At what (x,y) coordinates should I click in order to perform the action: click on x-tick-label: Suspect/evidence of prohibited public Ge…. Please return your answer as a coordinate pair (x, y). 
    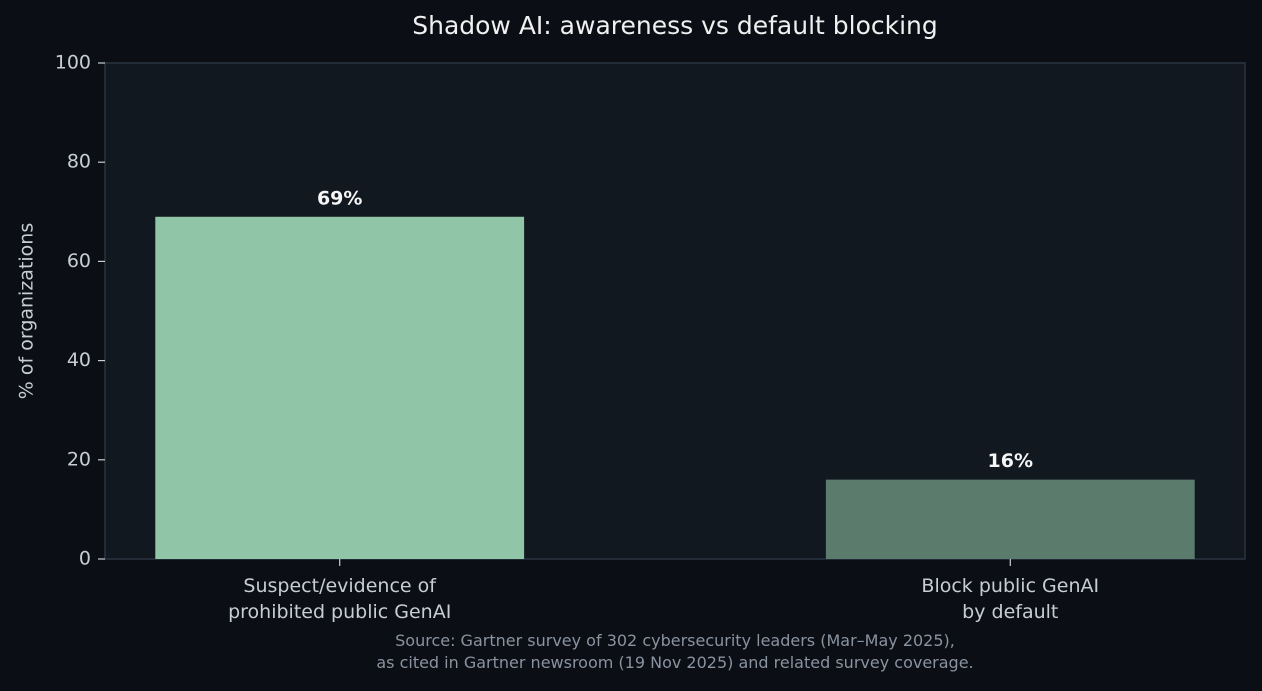
    Looking at the image, I should click on (340, 599).